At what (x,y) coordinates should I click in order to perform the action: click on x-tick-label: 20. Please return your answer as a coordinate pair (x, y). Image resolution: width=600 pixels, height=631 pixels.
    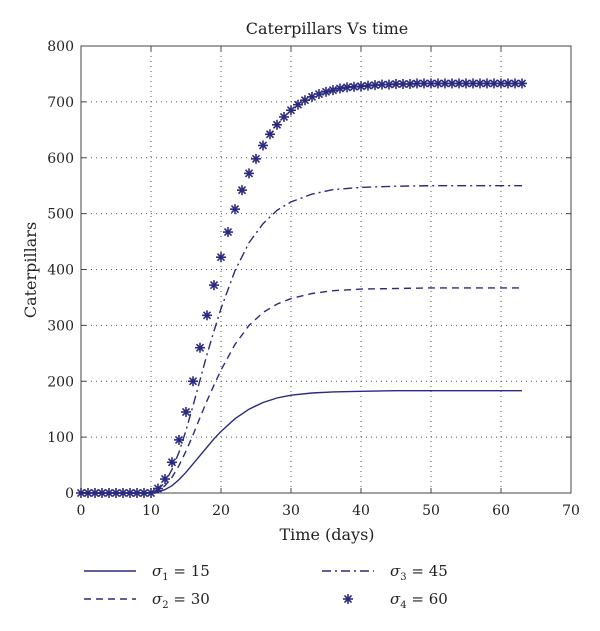
    Looking at the image, I should click on (221, 511).